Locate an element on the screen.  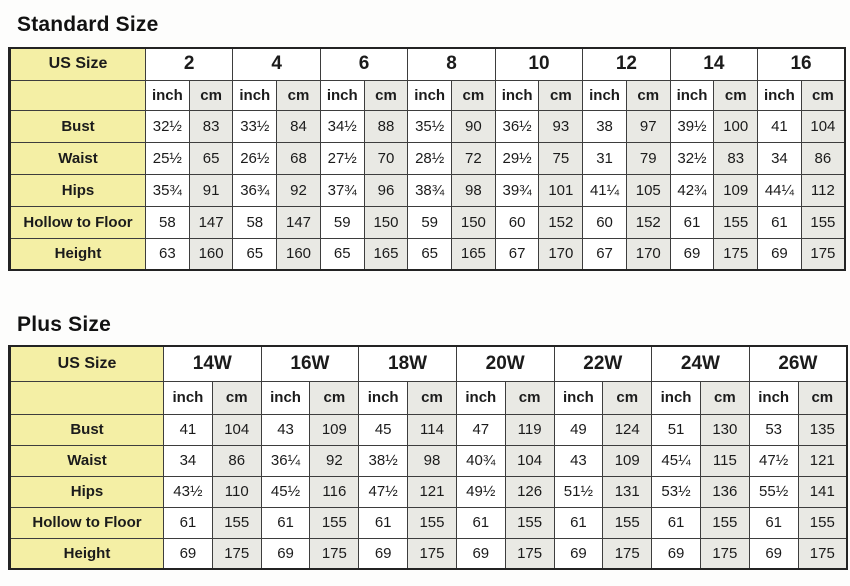
measurement-value-cm: 126 is located at coordinates (529, 491).